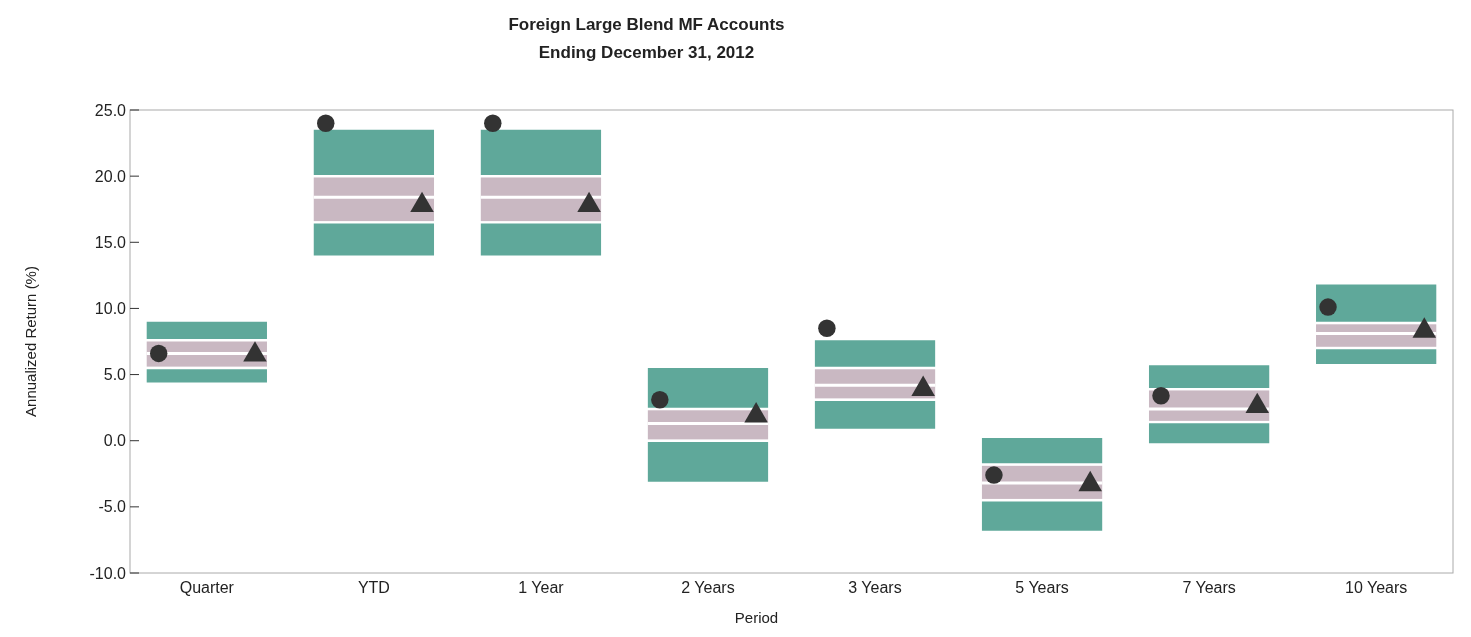 This screenshot has height=637, width=1471. What do you see at coordinates (207, 587) in the screenshot?
I see `x-tick-label: Quarter` at bounding box center [207, 587].